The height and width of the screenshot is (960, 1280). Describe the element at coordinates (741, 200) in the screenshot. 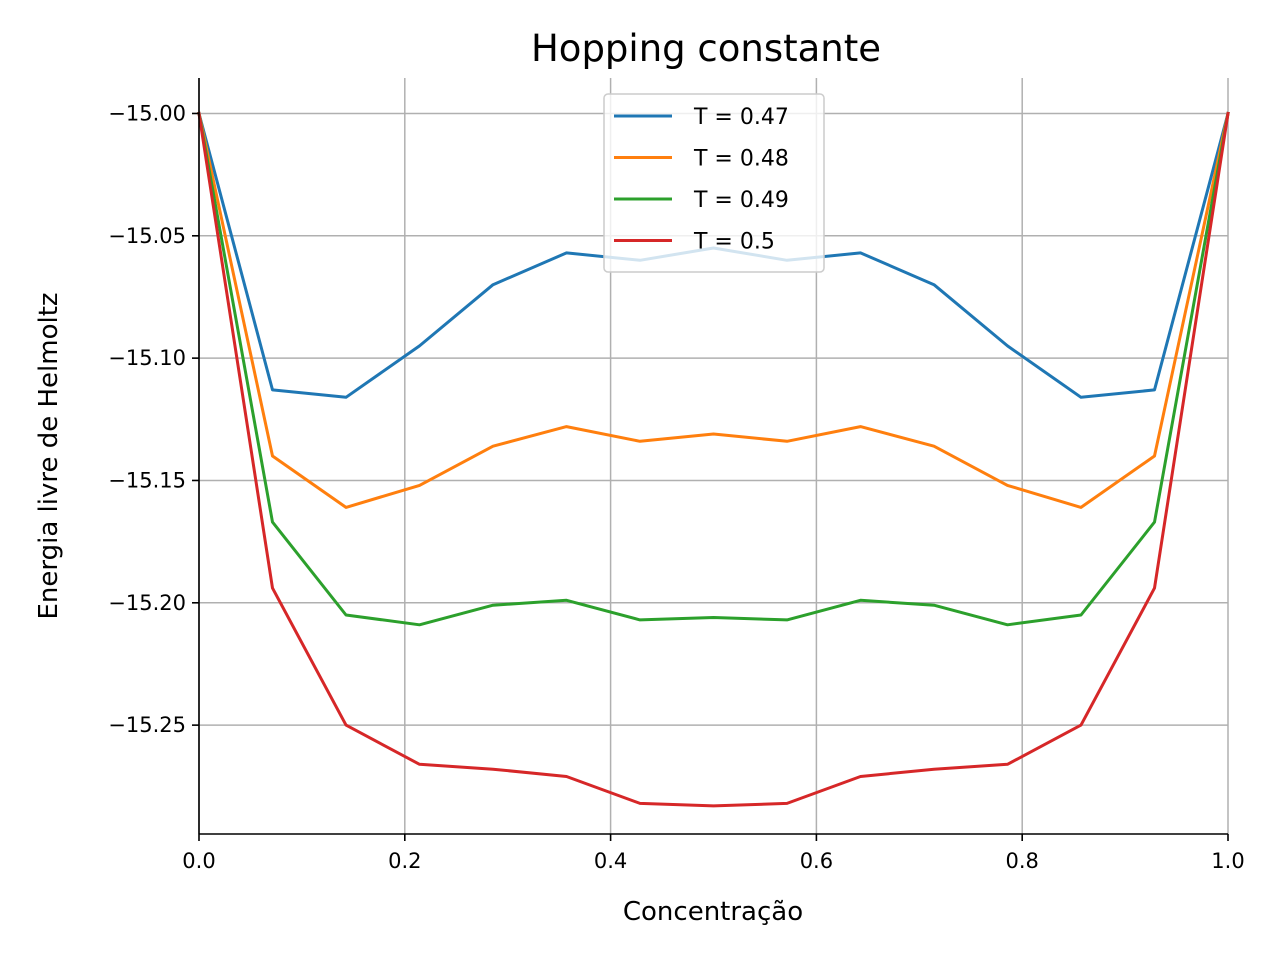

I see `legend-label: T = 0.49` at that location.